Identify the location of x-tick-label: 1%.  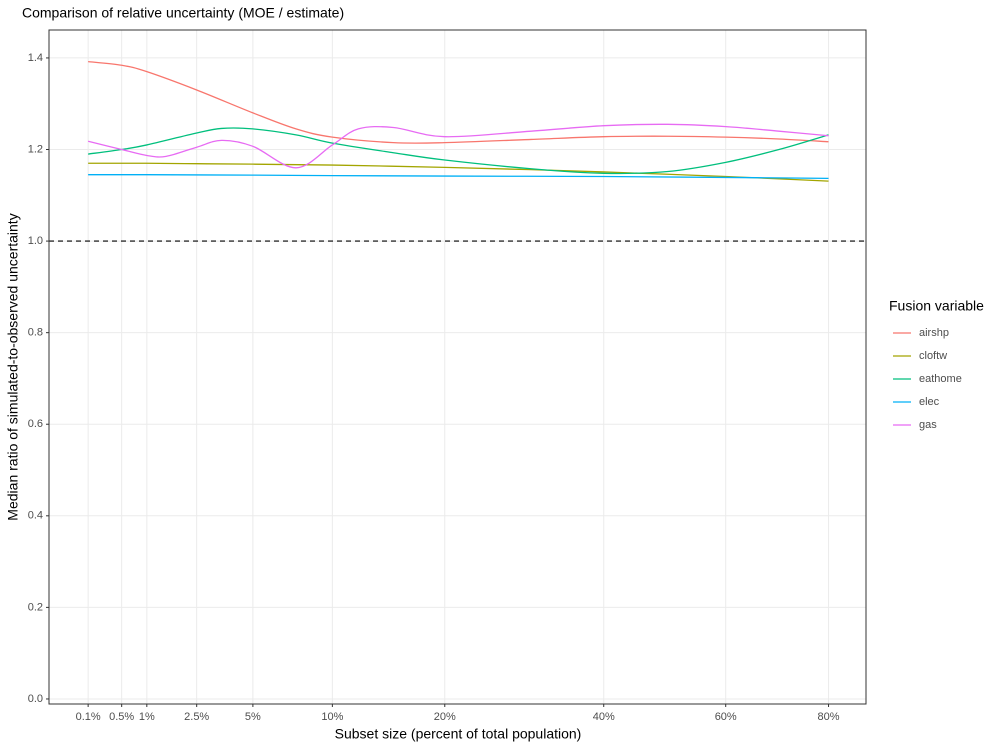
(147, 717).